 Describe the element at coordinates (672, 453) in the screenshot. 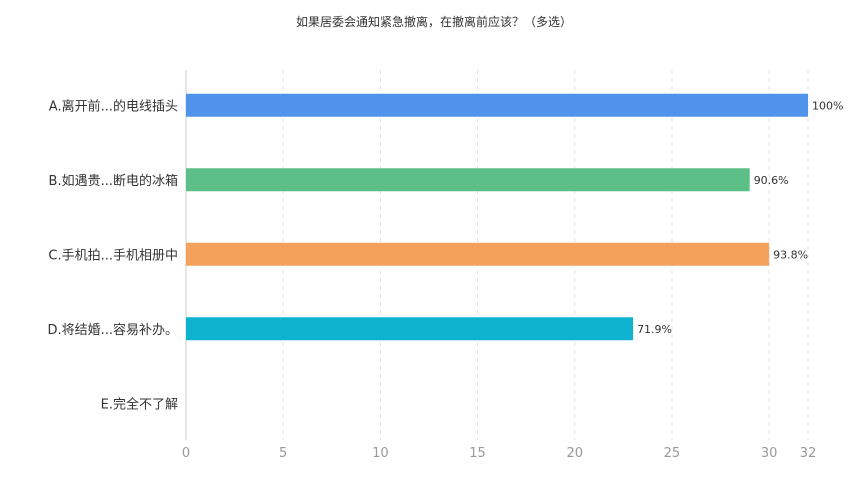

I see `x-tick-label: 25` at that location.